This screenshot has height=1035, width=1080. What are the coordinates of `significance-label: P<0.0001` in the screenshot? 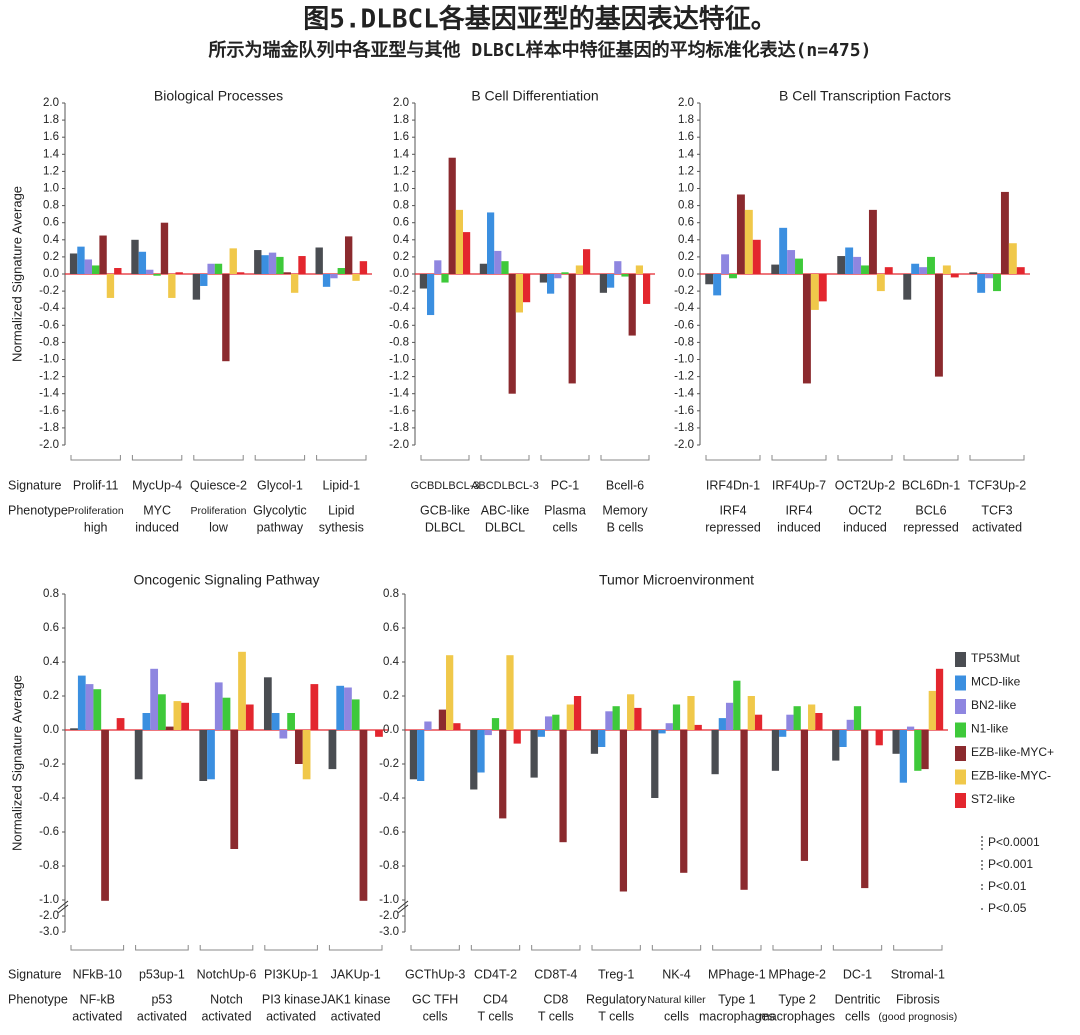 It's located at (1014, 842).